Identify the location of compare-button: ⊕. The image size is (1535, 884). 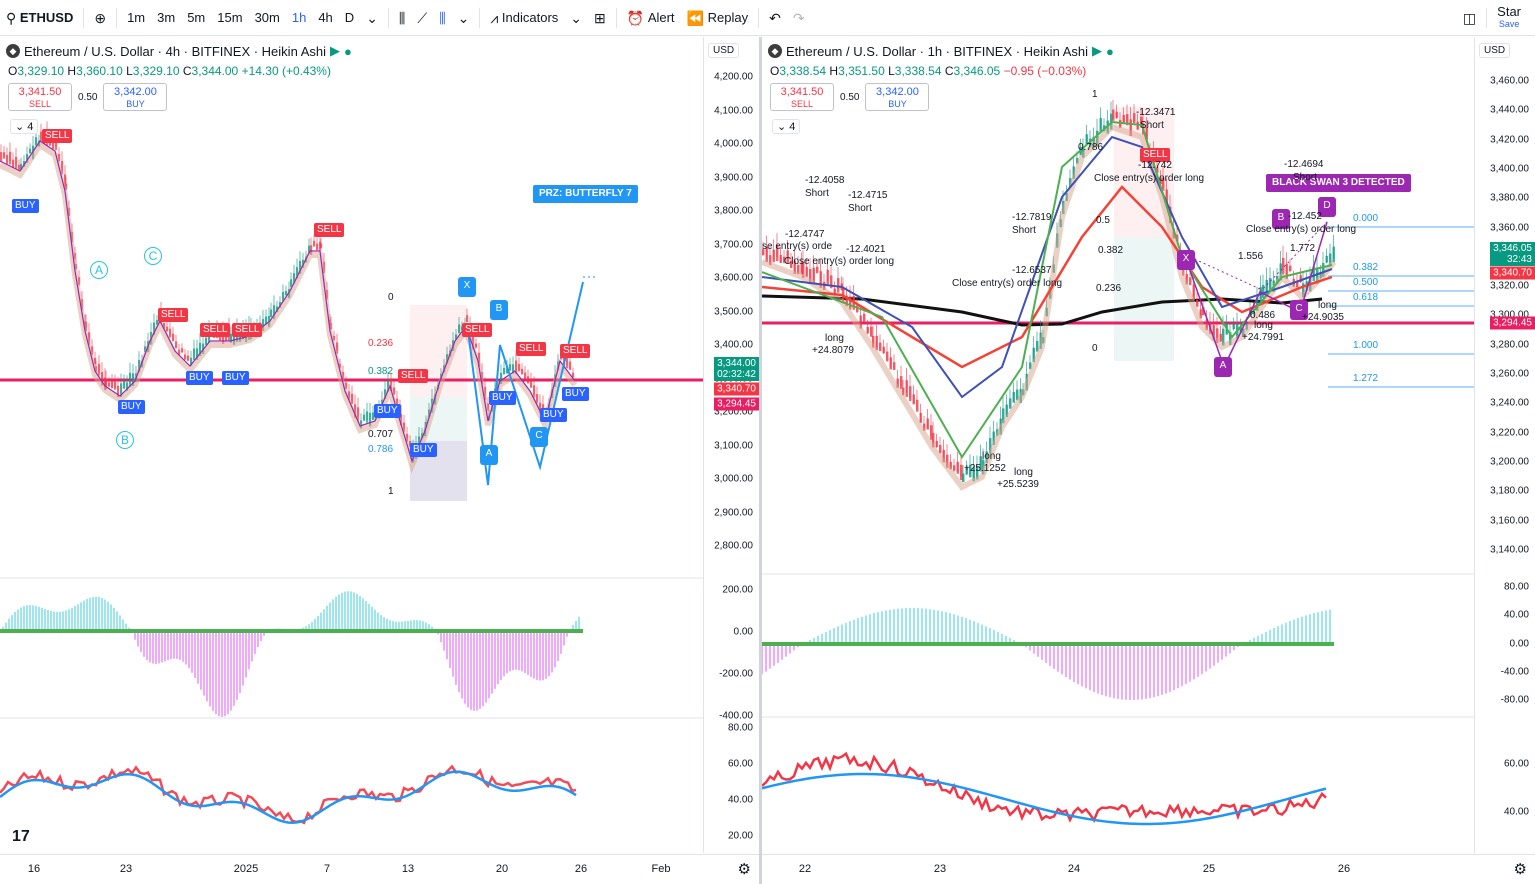
(100, 18).